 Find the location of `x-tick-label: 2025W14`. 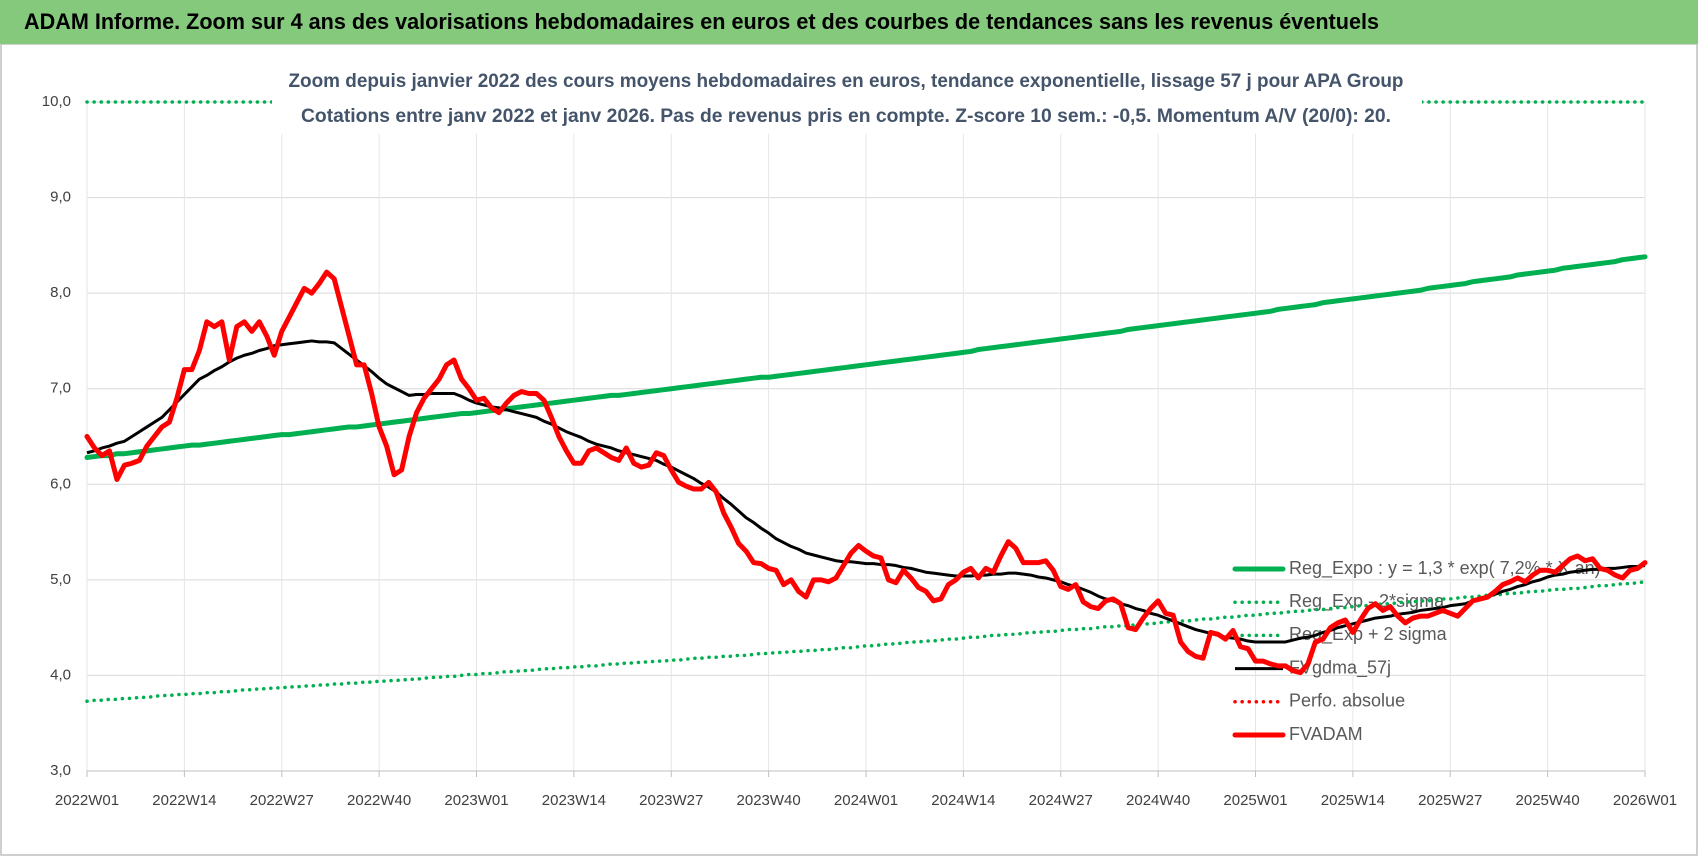

x-tick-label: 2025W14 is located at coordinates (1353, 800).